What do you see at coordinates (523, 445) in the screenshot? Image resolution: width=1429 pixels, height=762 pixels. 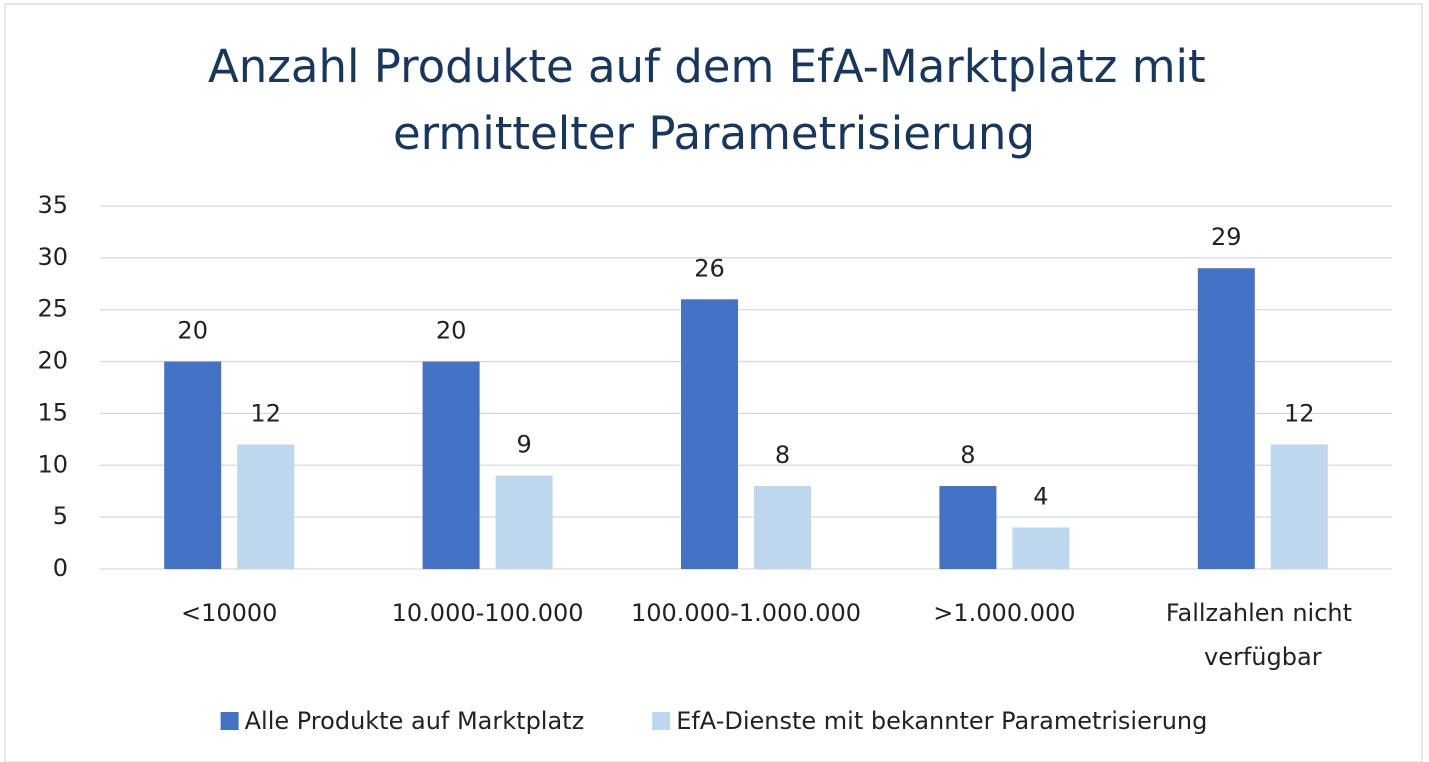 I see `data-label: 9` at bounding box center [523, 445].